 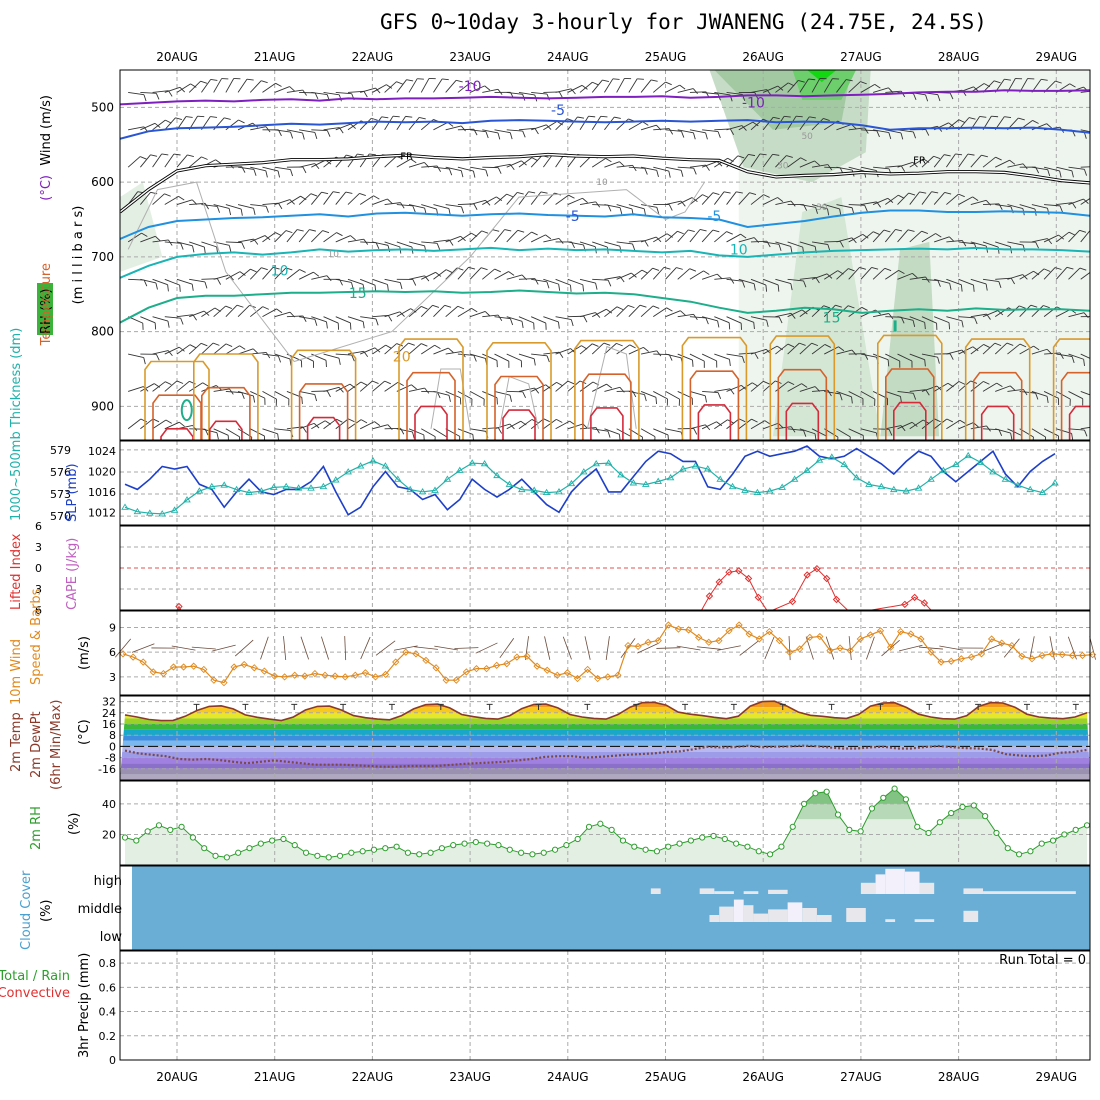 I want to click on precip-tick-label: 0.4, so click(x=108, y=1012).